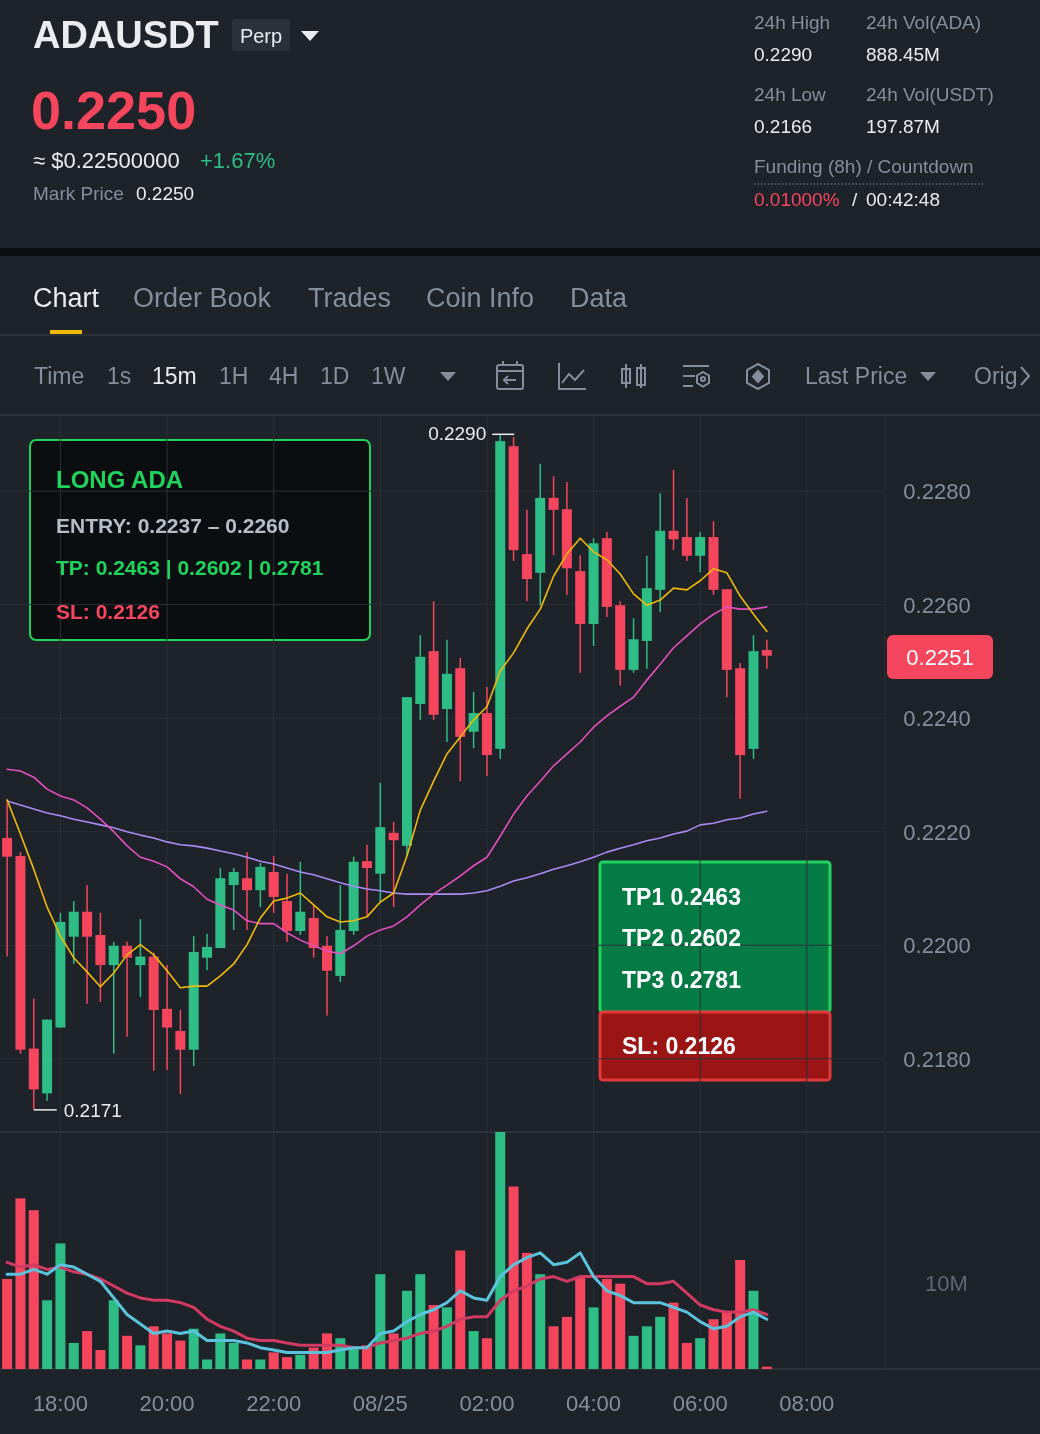 The width and height of the screenshot is (1040, 1434). What do you see at coordinates (120, 479) in the screenshot?
I see `annotation: LONG ADA` at bounding box center [120, 479].